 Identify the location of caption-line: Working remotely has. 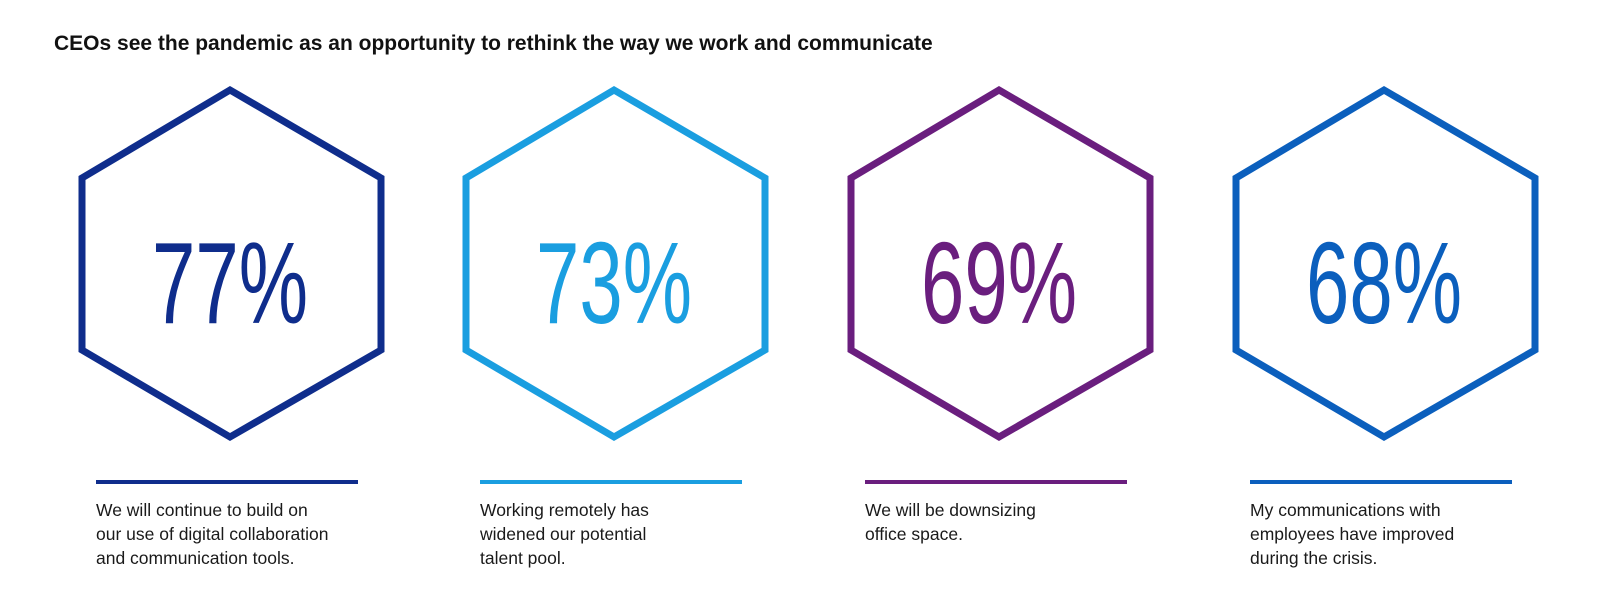
(564, 510).